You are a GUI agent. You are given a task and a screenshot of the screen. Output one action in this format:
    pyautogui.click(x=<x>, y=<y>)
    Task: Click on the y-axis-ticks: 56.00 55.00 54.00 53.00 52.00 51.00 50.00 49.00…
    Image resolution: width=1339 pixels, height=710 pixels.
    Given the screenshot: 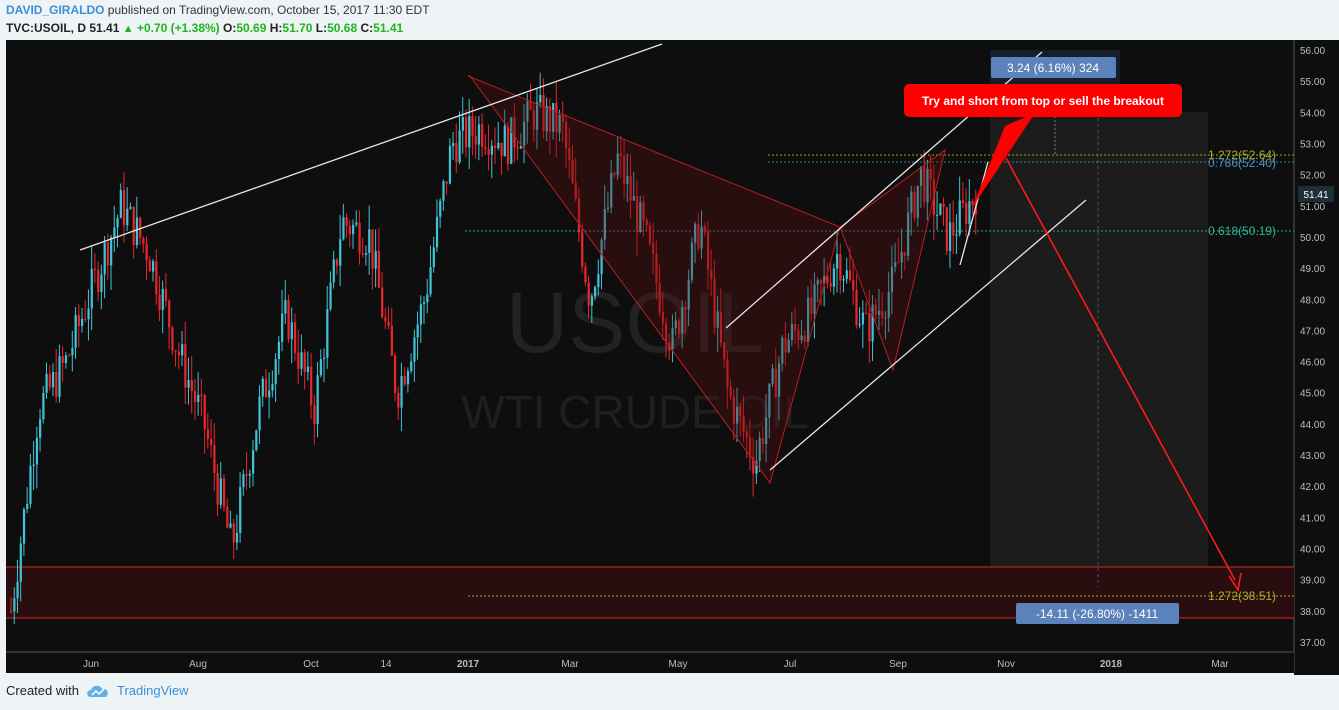 What is the action you would take?
    pyautogui.click(x=1312, y=347)
    